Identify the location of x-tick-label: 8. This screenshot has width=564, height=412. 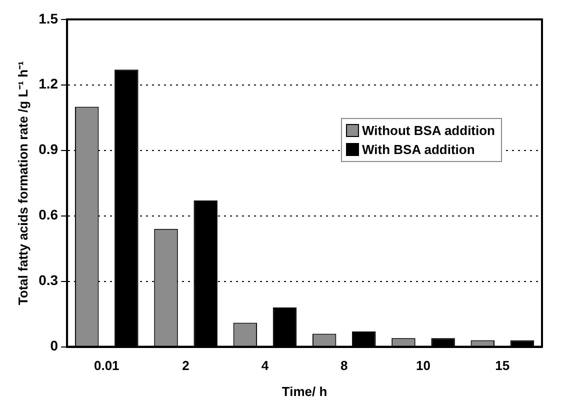
(344, 366).